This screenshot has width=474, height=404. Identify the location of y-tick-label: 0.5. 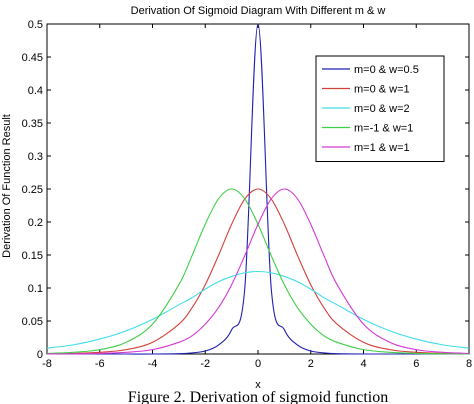
(35, 25).